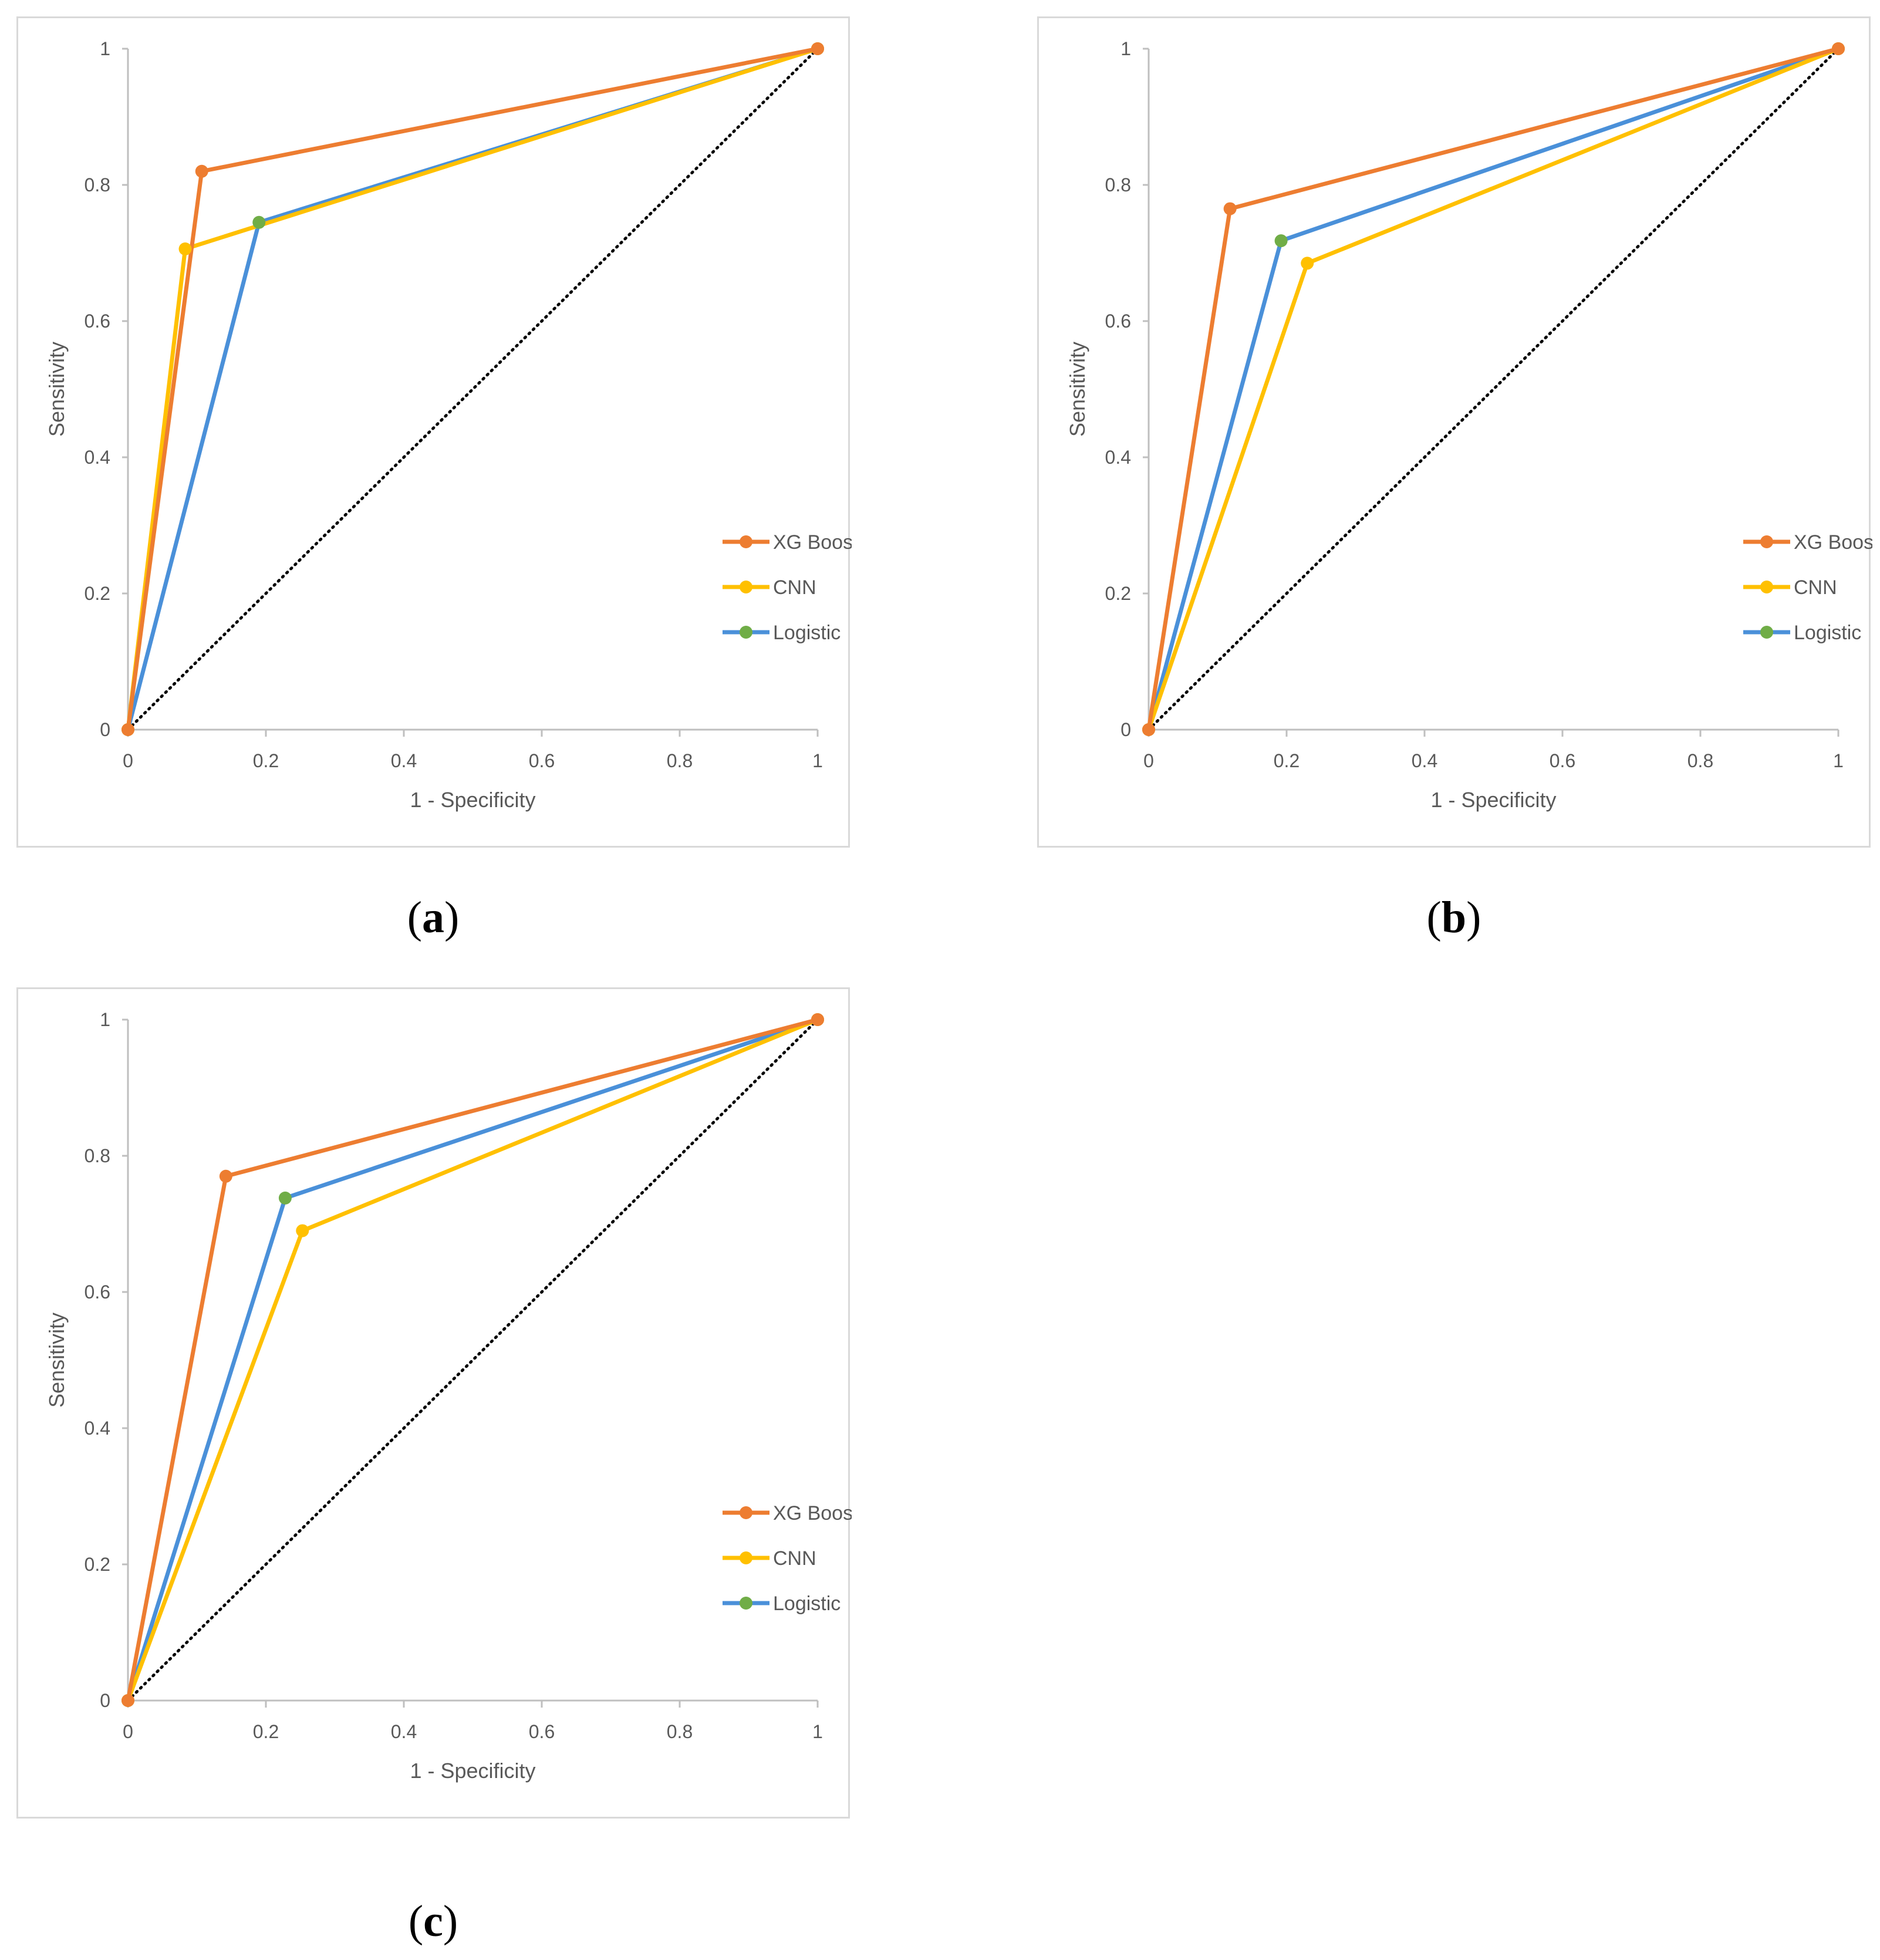 The image size is (1880, 1960). What do you see at coordinates (97, 457) in the screenshot?
I see `y-tick-label-a: 0.4` at bounding box center [97, 457].